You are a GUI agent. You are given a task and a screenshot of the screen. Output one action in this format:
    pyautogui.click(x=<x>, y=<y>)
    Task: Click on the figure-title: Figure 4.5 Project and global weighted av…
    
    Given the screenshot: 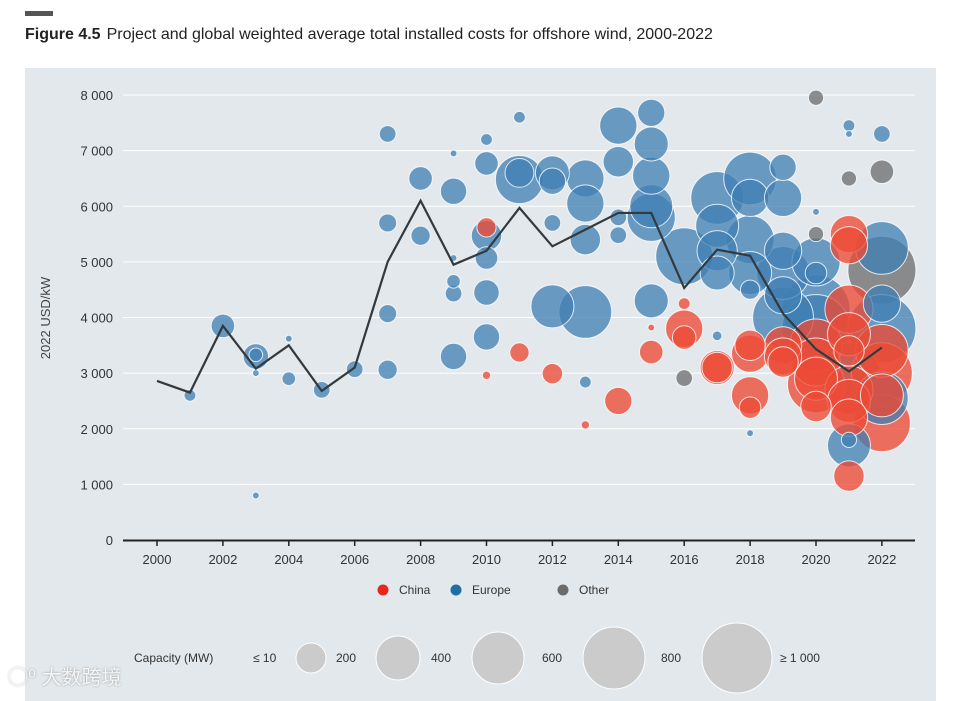 What is the action you would take?
    pyautogui.click(x=369, y=35)
    